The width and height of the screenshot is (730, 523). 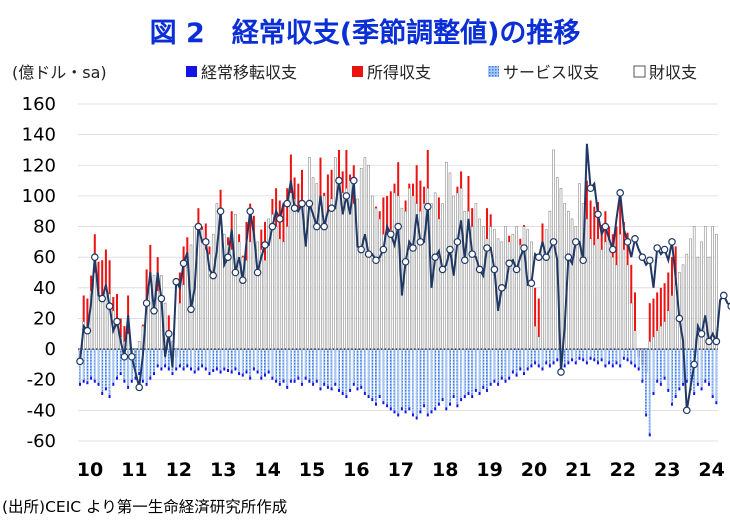 What do you see at coordinates (39, 196) in the screenshot?
I see `y-tick-label: 100` at bounding box center [39, 196].